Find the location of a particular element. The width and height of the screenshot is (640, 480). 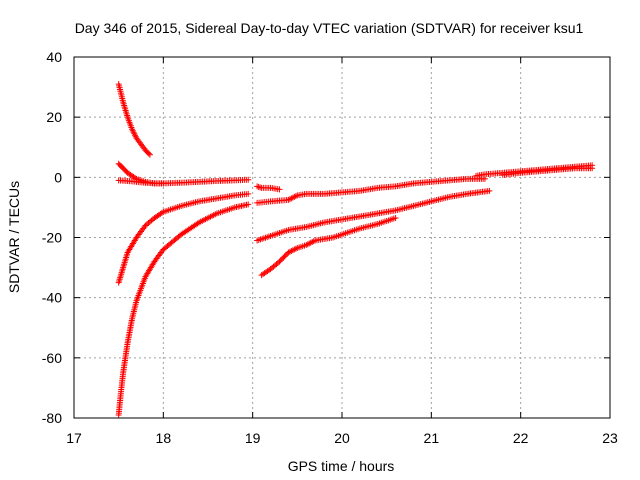

x-tick-label: 21 is located at coordinates (432, 438).